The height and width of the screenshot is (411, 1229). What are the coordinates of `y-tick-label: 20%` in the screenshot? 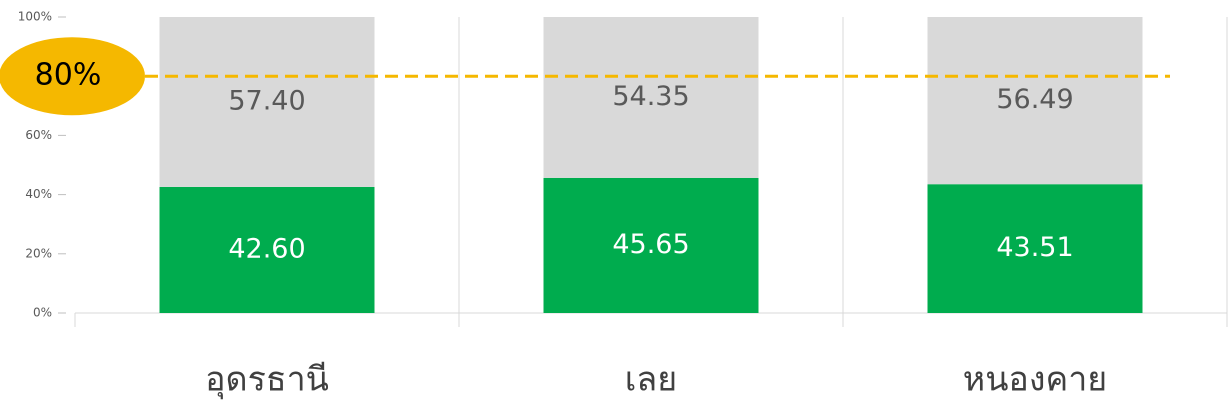 It's located at (38, 253).